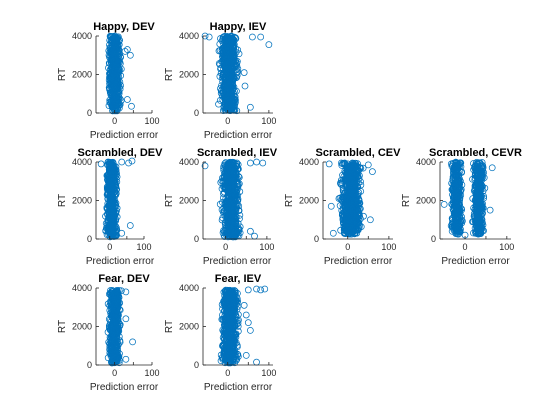 The height and width of the screenshot is (420, 560). I want to click on panel-title: Scrambled, DEV, so click(121, 153).